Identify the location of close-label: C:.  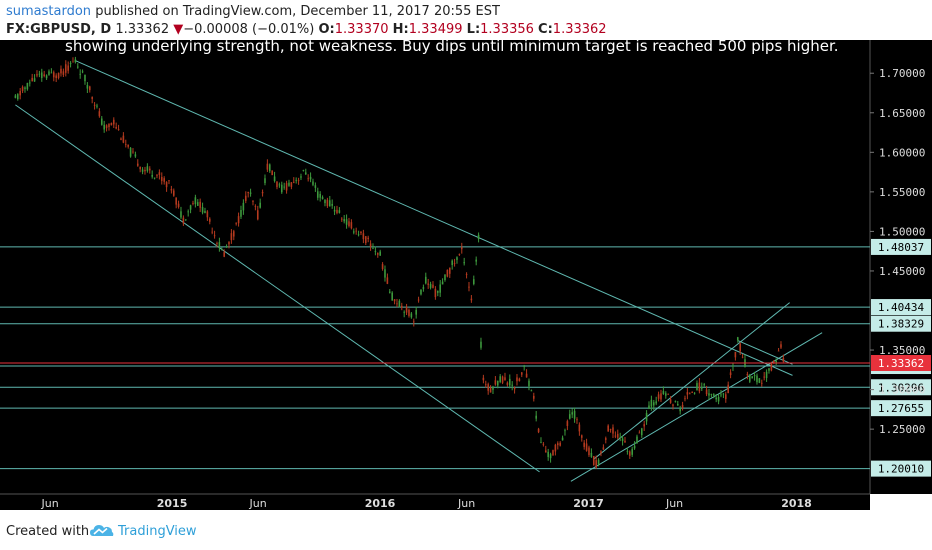
(545, 29).